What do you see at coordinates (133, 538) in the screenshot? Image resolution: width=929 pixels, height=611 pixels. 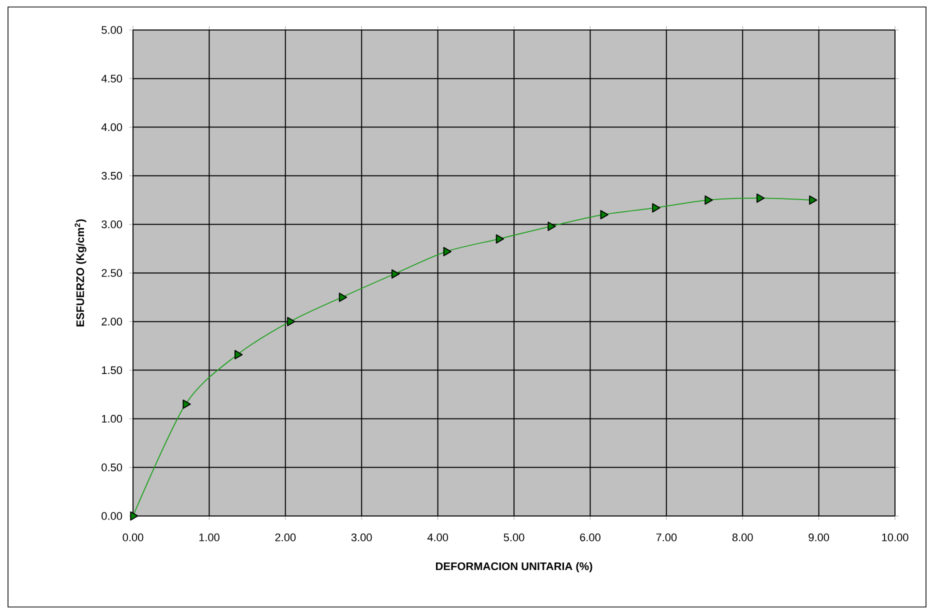 I see `x-tick-label: 0.00` at bounding box center [133, 538].